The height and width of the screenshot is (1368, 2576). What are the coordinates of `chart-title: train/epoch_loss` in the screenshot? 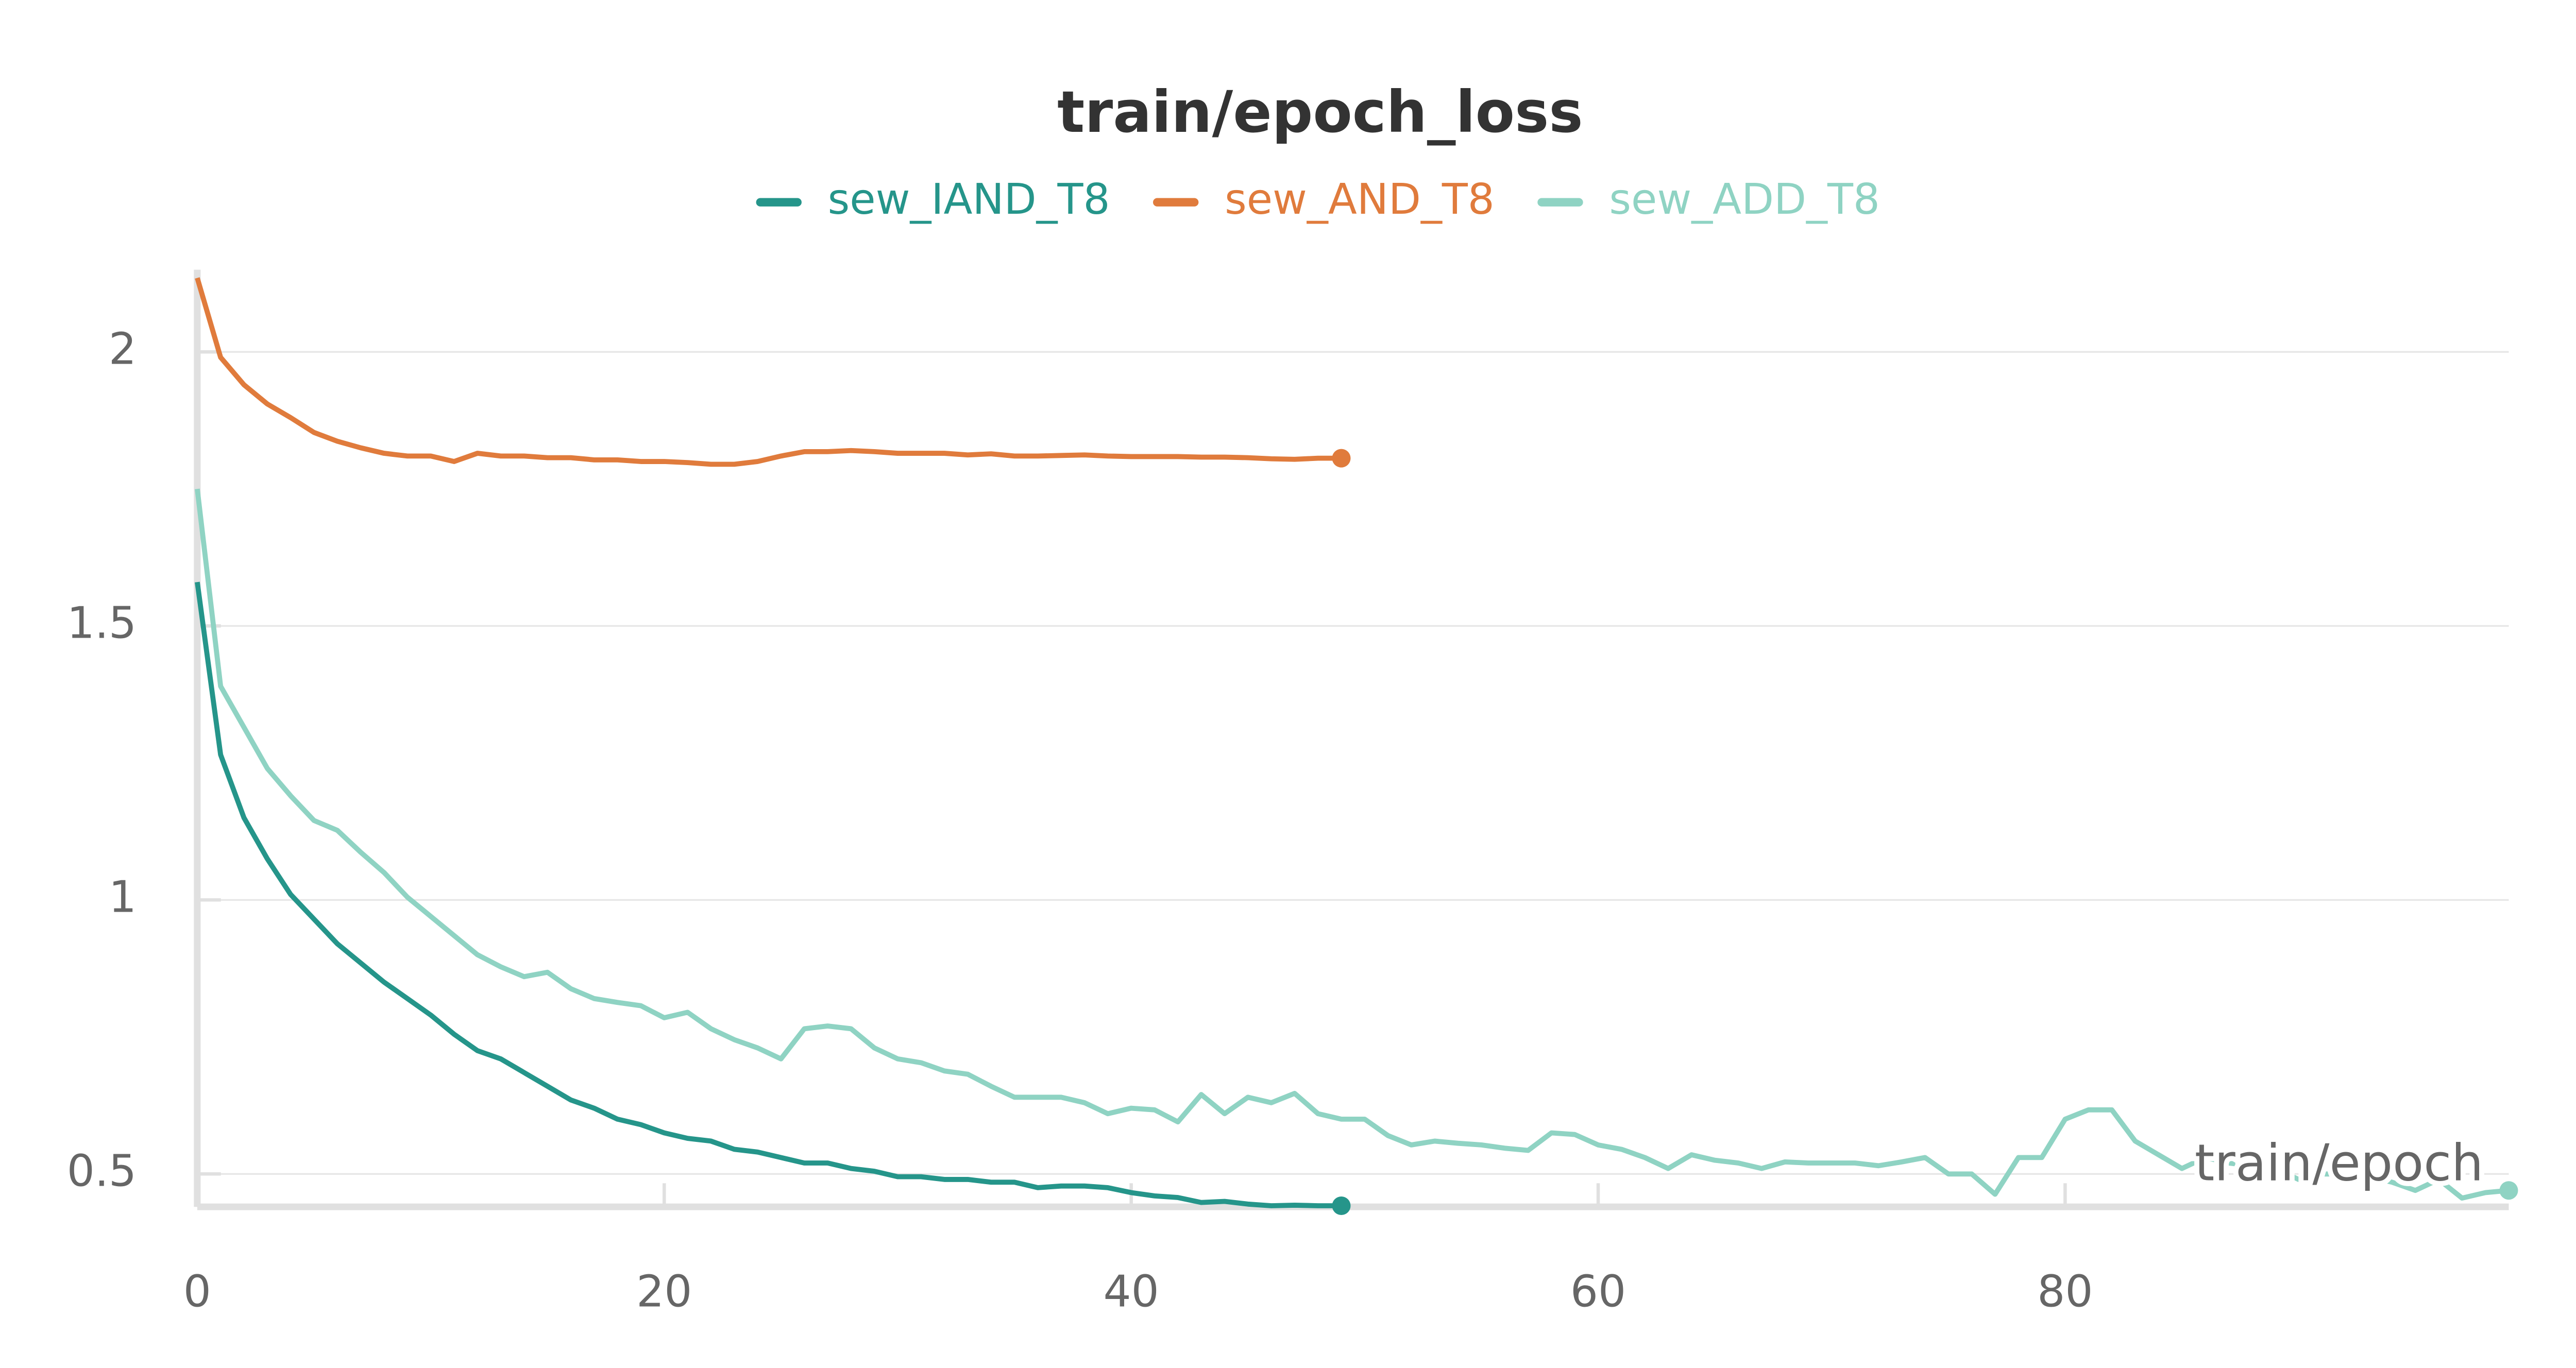 It's located at (1320, 112).